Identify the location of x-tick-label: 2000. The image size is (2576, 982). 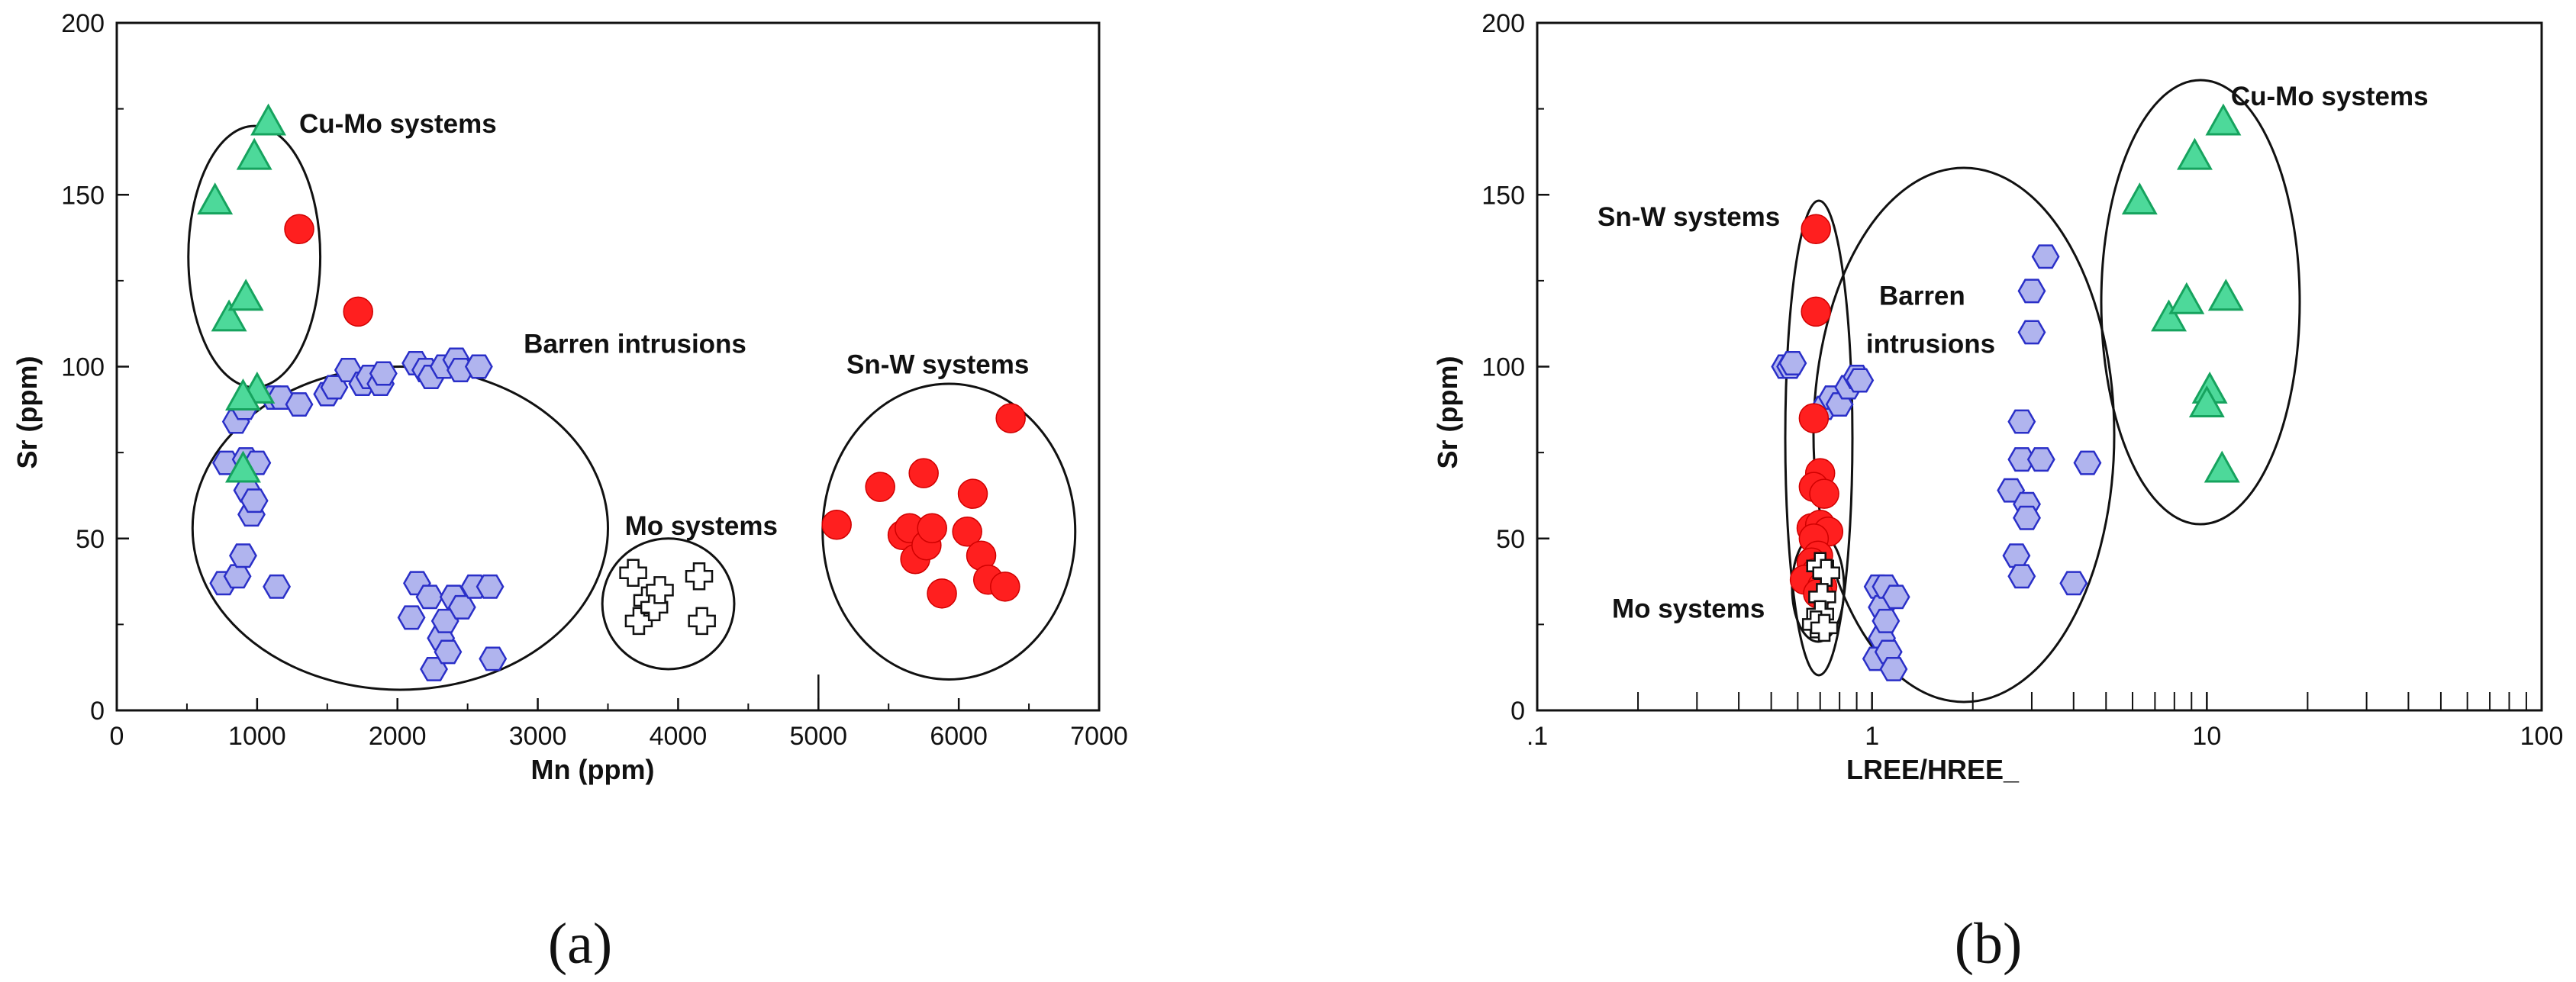
(398, 736).